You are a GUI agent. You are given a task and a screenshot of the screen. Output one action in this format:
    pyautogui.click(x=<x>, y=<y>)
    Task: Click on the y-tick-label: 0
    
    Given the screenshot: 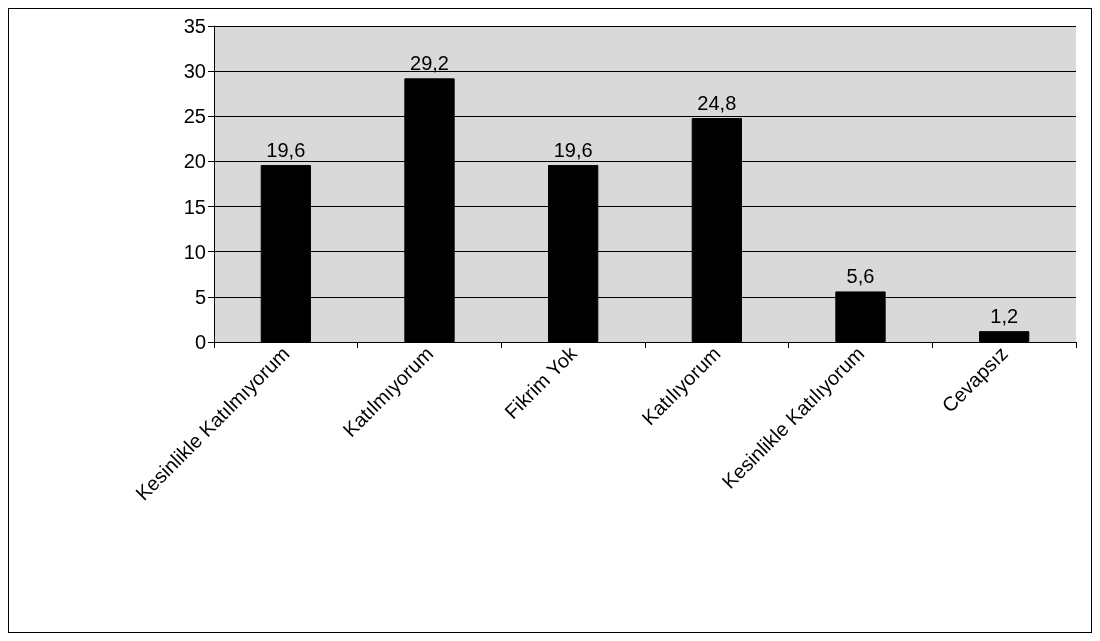 What is the action you would take?
    pyautogui.click(x=200, y=342)
    